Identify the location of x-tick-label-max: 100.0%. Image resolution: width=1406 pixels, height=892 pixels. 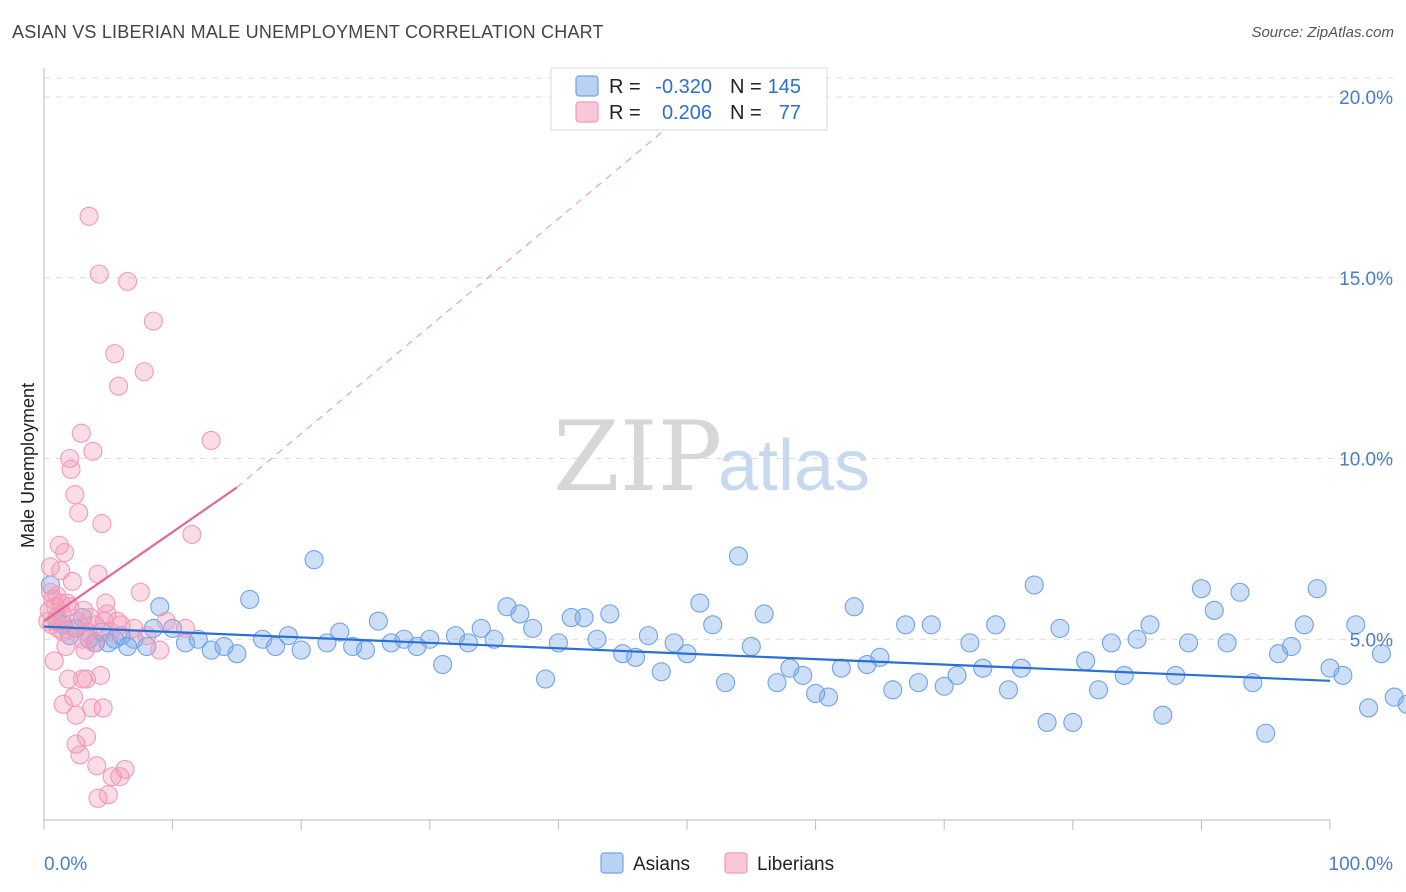
(1361, 864).